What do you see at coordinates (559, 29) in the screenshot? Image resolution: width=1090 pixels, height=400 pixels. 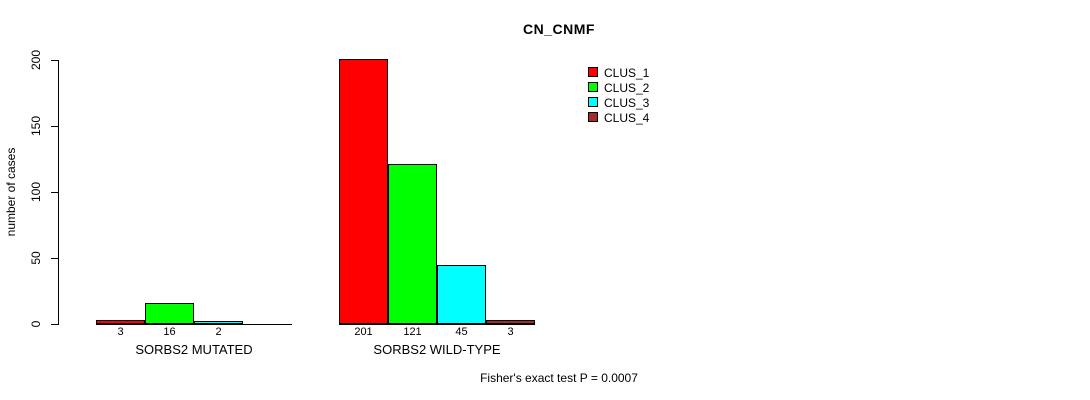 I see `chart-title: CN_CNMF` at bounding box center [559, 29].